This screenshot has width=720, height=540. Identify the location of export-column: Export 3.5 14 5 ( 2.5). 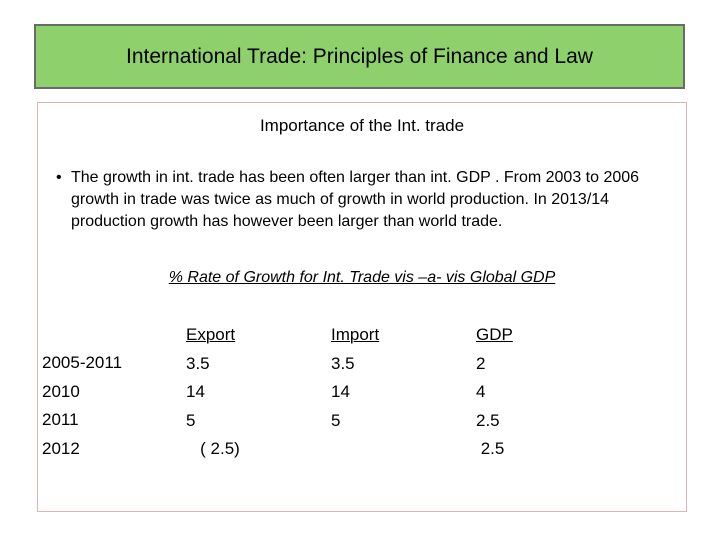
(213, 392).